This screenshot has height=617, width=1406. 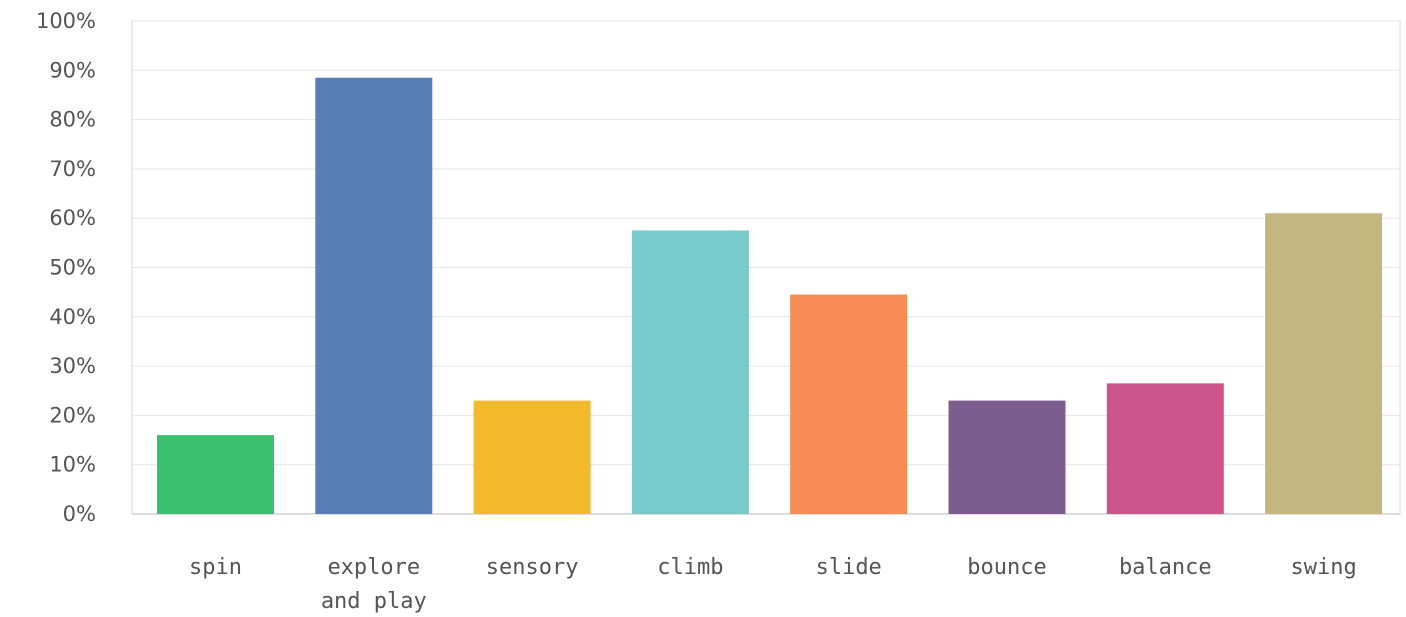 What do you see at coordinates (374, 584) in the screenshot?
I see `x-tick-label: explore and play` at bounding box center [374, 584].